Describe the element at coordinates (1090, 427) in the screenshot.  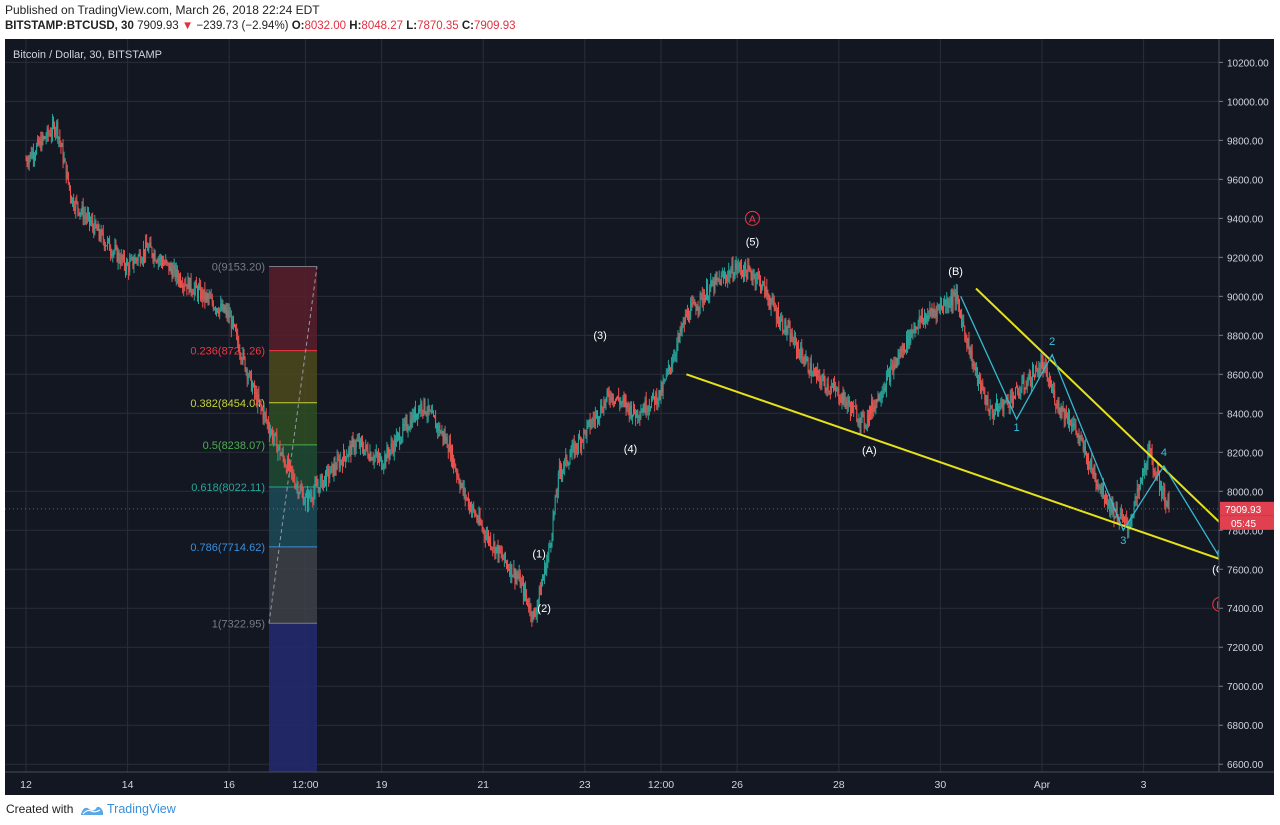
I see `cyan-wave-path` at that location.